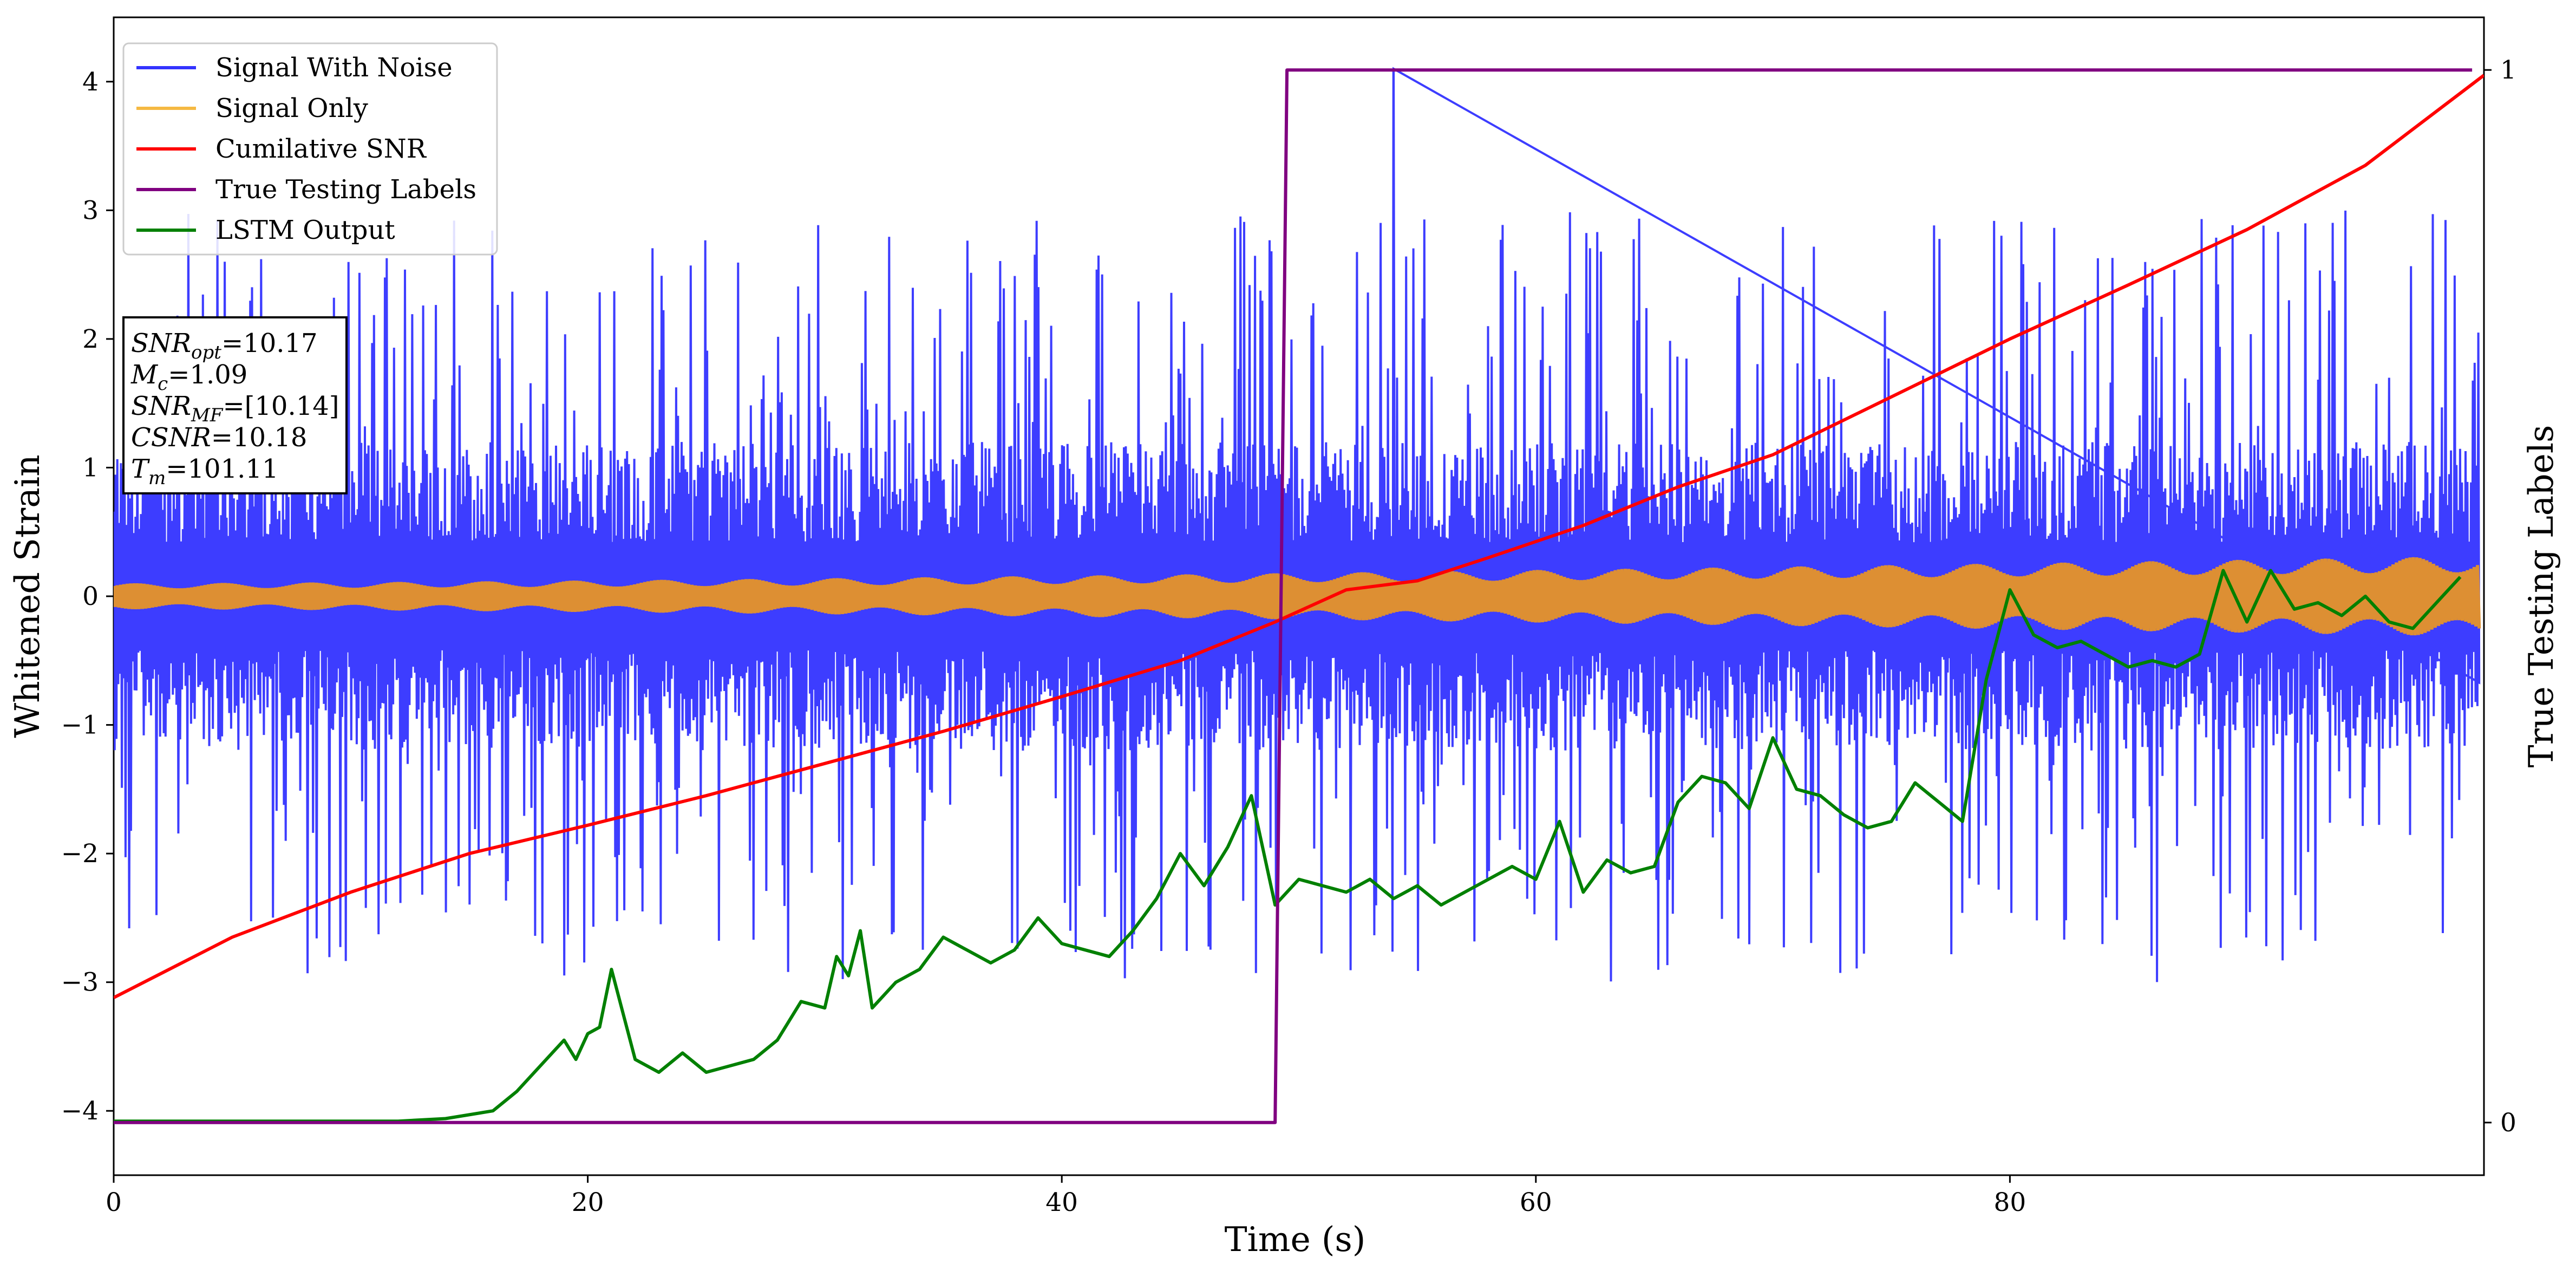  Describe the element at coordinates (224, 345) in the screenshot. I see `annotation-line: SNRopt=10.17` at that location.